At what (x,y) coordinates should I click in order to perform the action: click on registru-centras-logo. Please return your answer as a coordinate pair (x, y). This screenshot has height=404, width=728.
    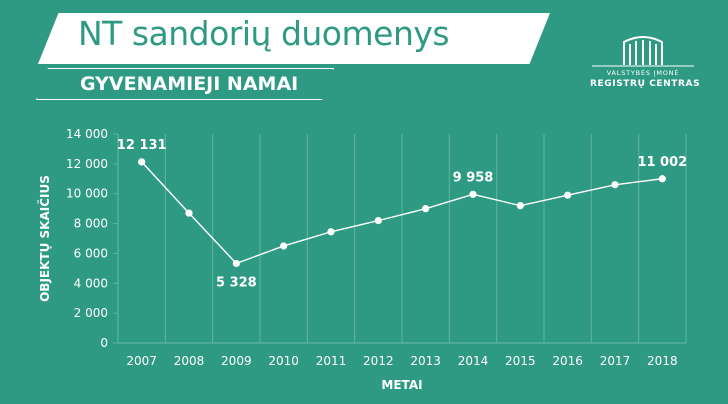
    Looking at the image, I should click on (643, 51).